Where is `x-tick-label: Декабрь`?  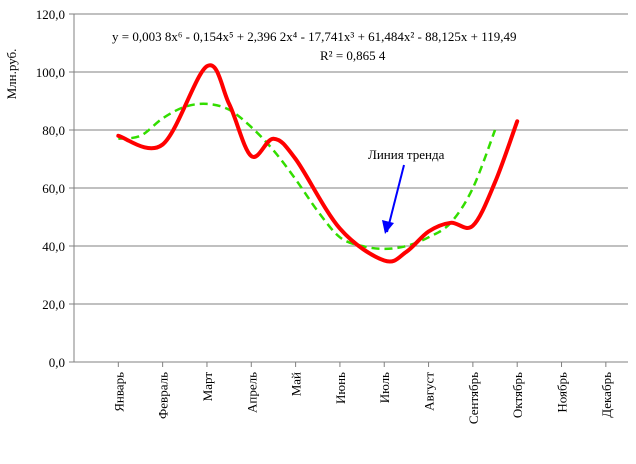
x-tick-label: Декабрь is located at coordinates (606, 395).